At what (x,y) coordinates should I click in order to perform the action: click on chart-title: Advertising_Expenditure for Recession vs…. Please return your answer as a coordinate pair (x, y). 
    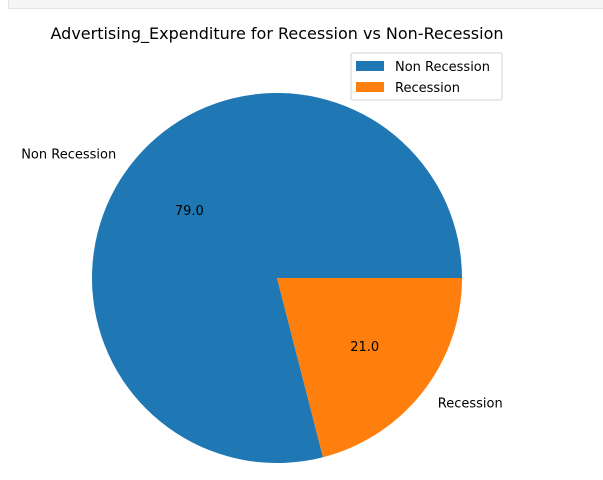
    Looking at the image, I should click on (277, 34).